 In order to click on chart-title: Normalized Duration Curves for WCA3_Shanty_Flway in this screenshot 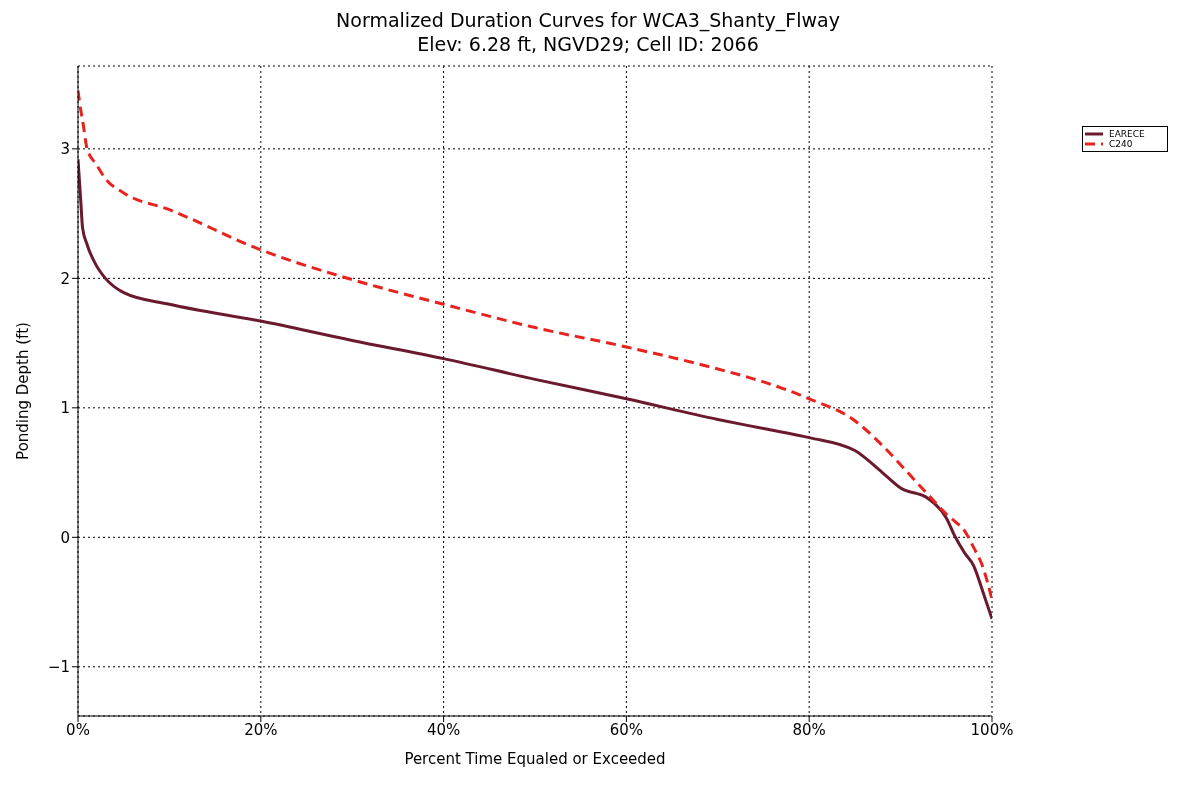, I will do `click(588, 20)`.